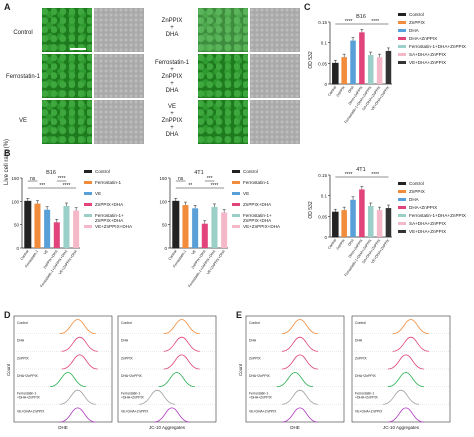 The height and width of the screenshot is (437, 474). What do you see at coordinates (17, 225) in the screenshot?
I see `y-tick-label: 50` at bounding box center [17, 225].